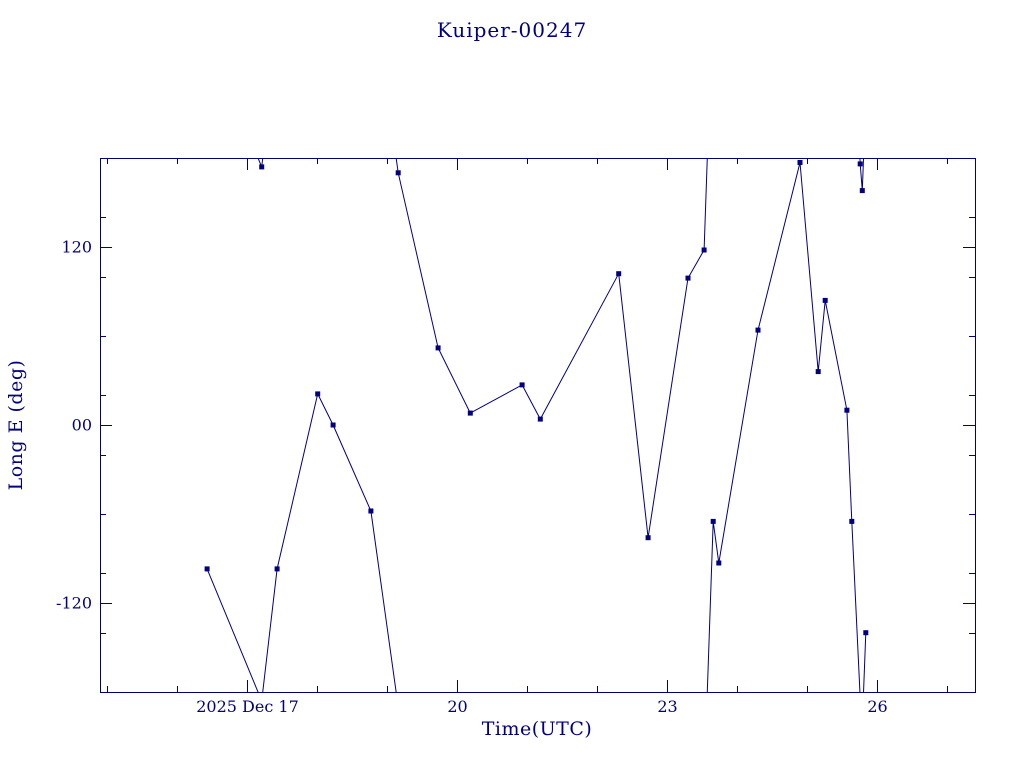 The width and height of the screenshot is (1024, 768). Describe the element at coordinates (877, 706) in the screenshot. I see `x-tick-label: 26` at that location.